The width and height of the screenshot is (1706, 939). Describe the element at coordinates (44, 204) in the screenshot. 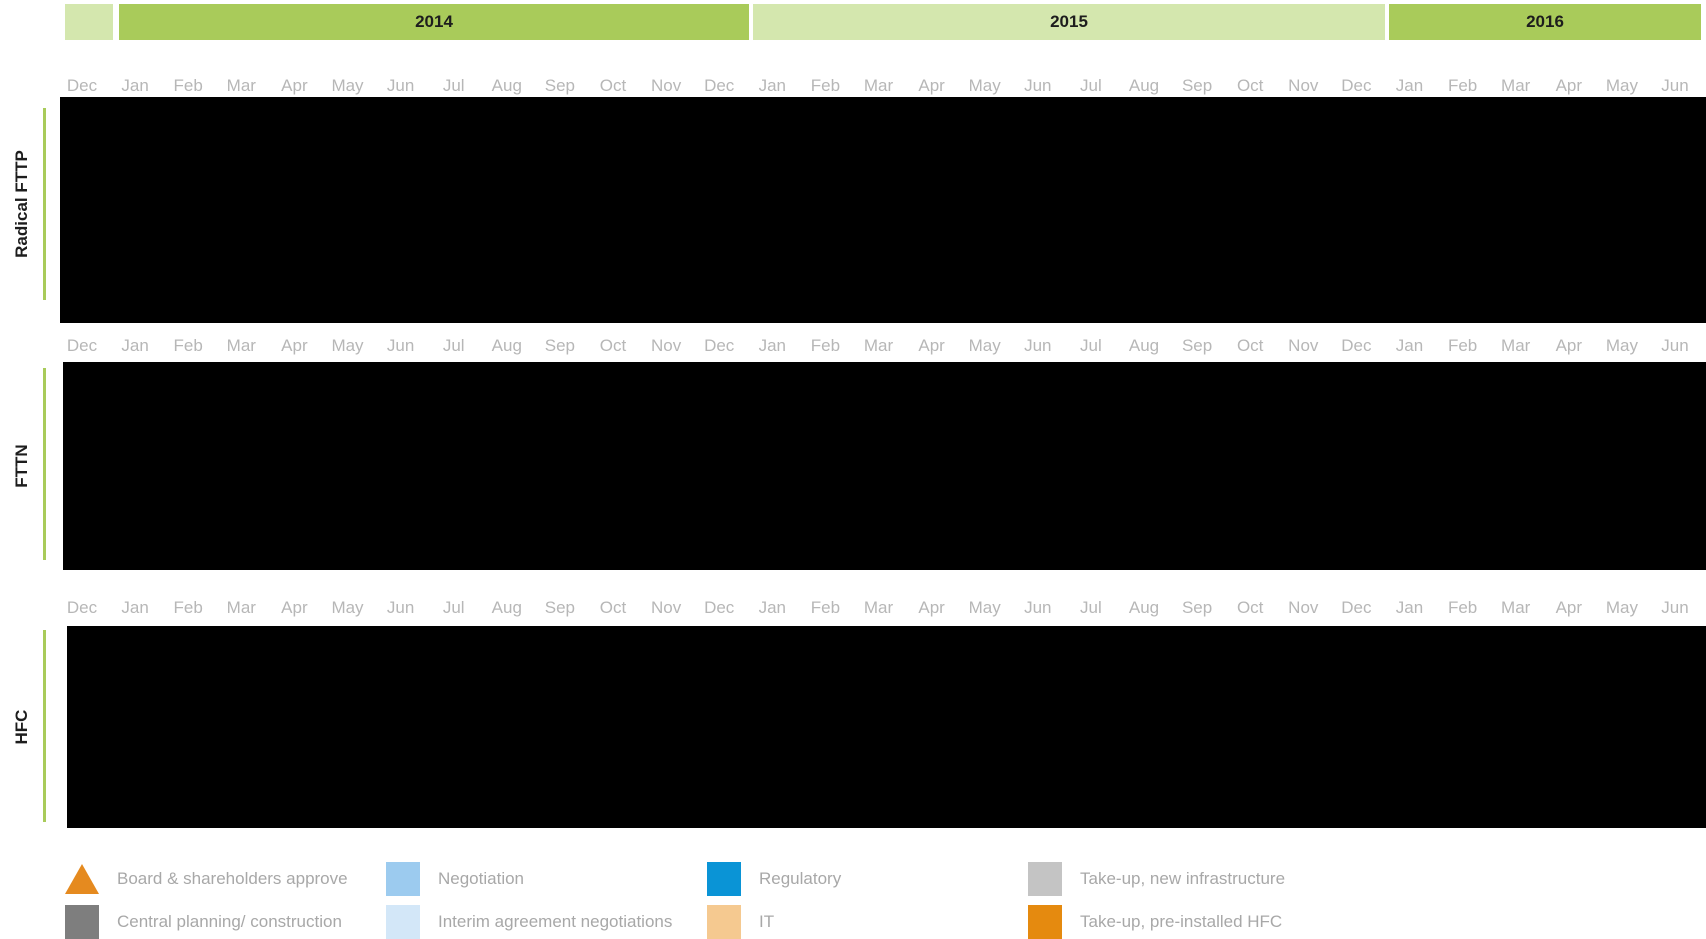

I see `section-accent-radical-fttp` at that location.